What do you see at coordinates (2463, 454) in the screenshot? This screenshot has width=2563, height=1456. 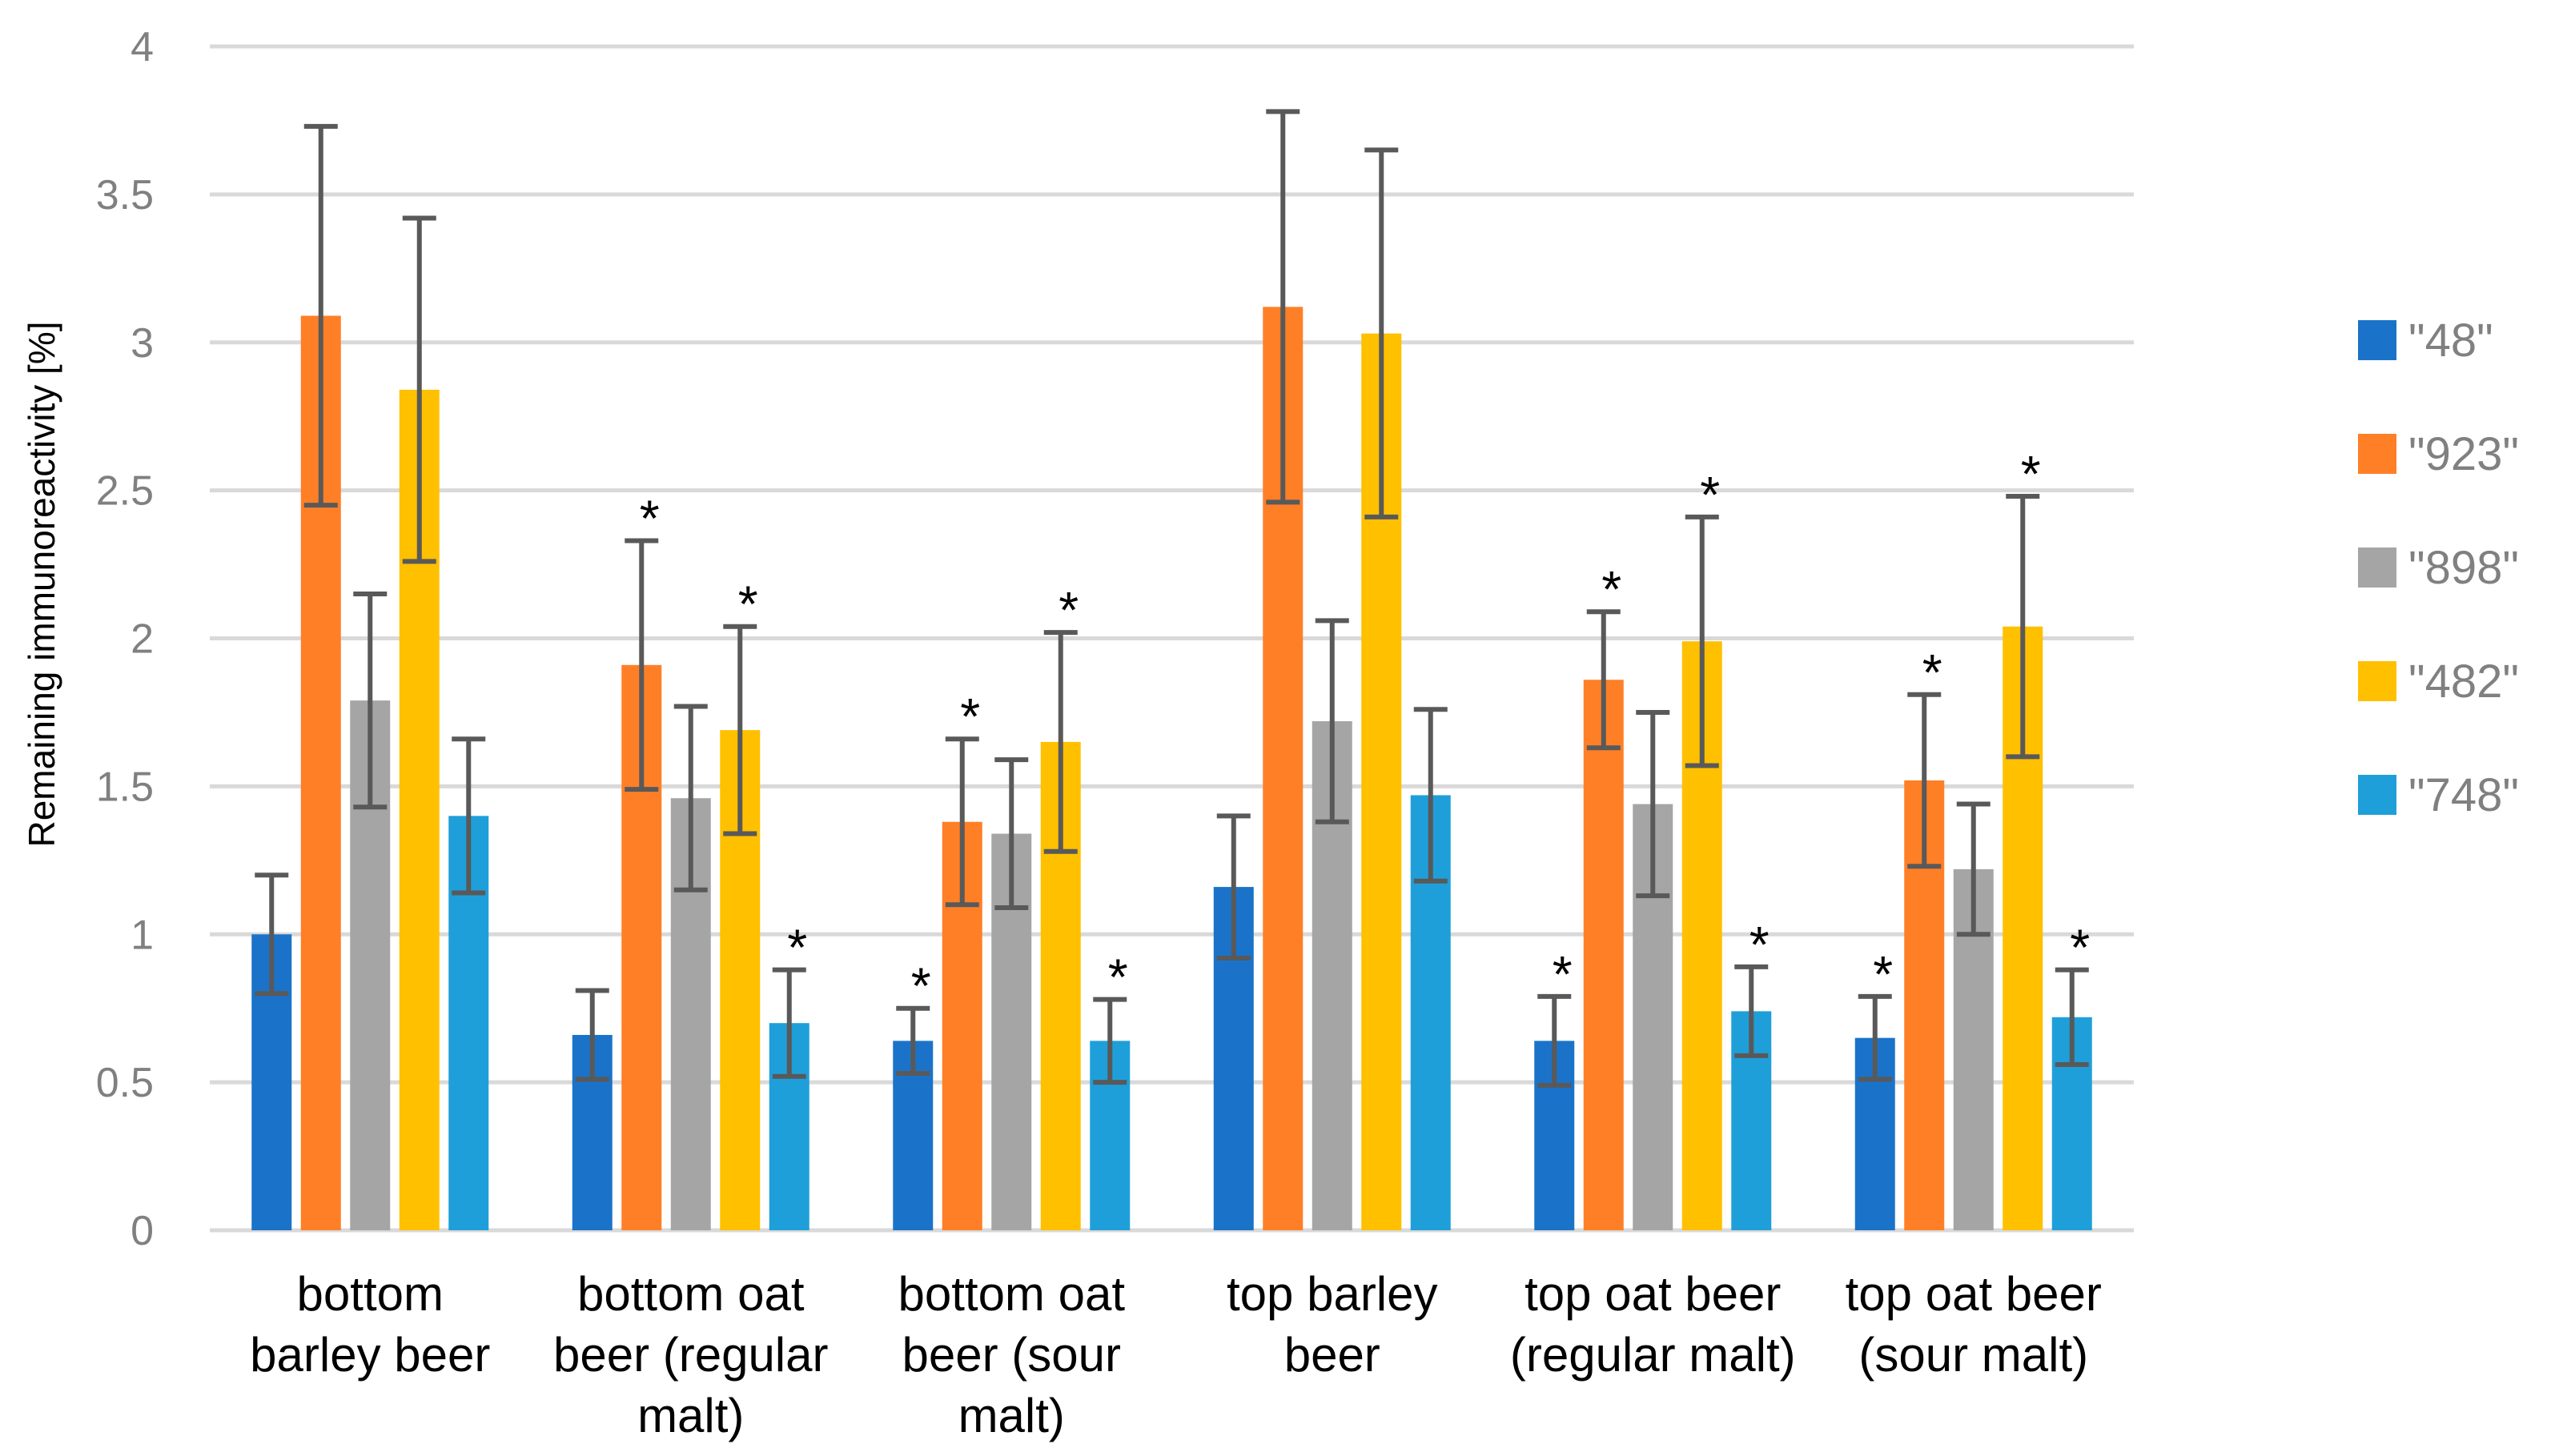 I see `legend-label: "923"` at bounding box center [2463, 454].